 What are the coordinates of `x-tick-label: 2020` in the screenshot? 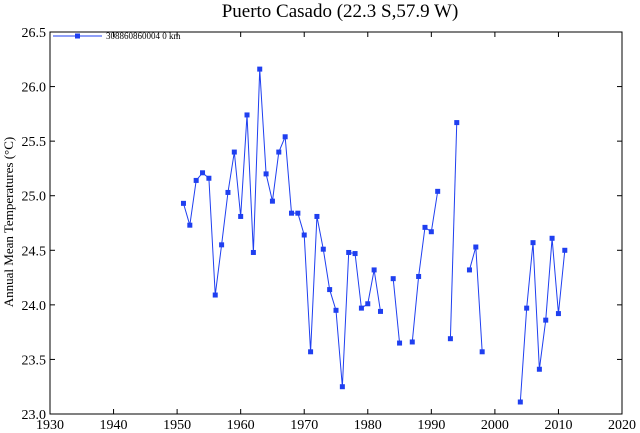 It's located at (622, 425).